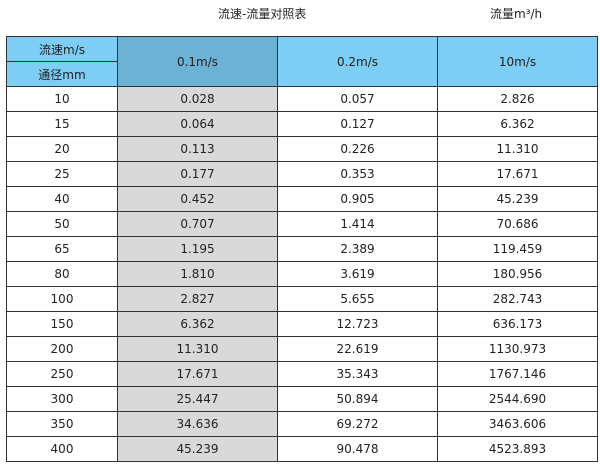  What do you see at coordinates (62, 349) in the screenshot?
I see `diameter-cell: 200` at bounding box center [62, 349].